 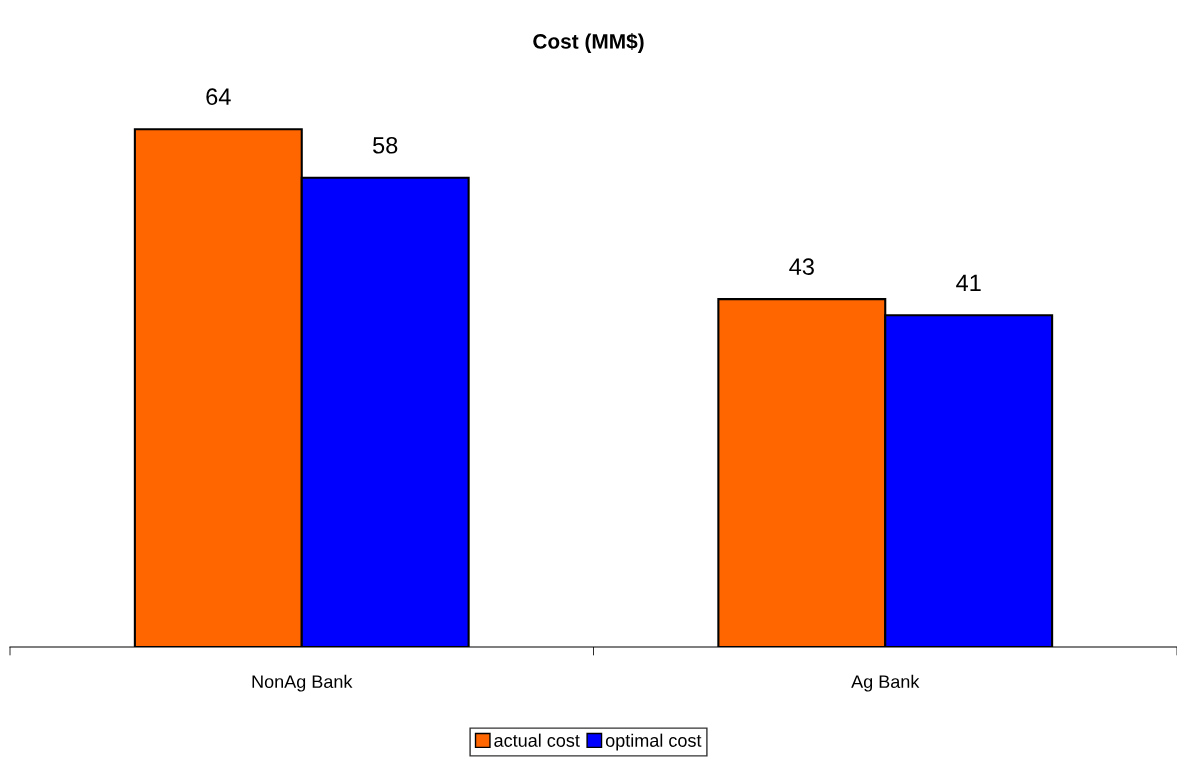 I want to click on legend-label: actual cost, so click(x=537, y=740).